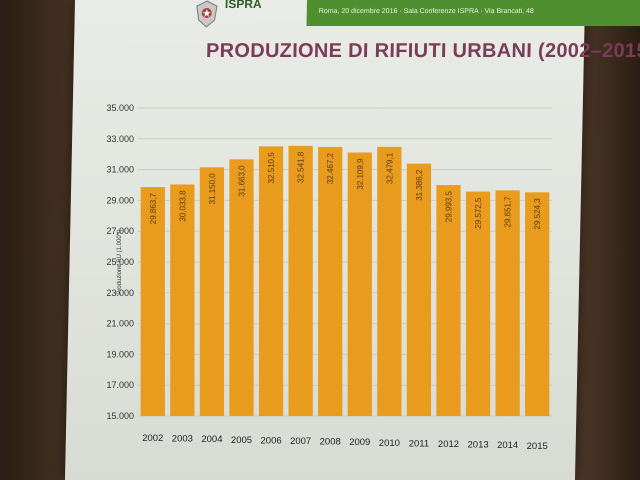  What do you see at coordinates (206, 14) in the screenshot?
I see `emblem-icon` at bounding box center [206, 14].